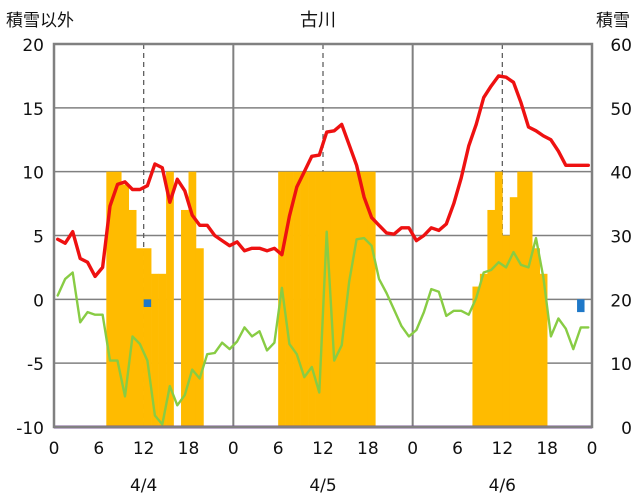  Describe the element at coordinates (33, 174) in the screenshot. I see `left-tick-label: 10` at that location.